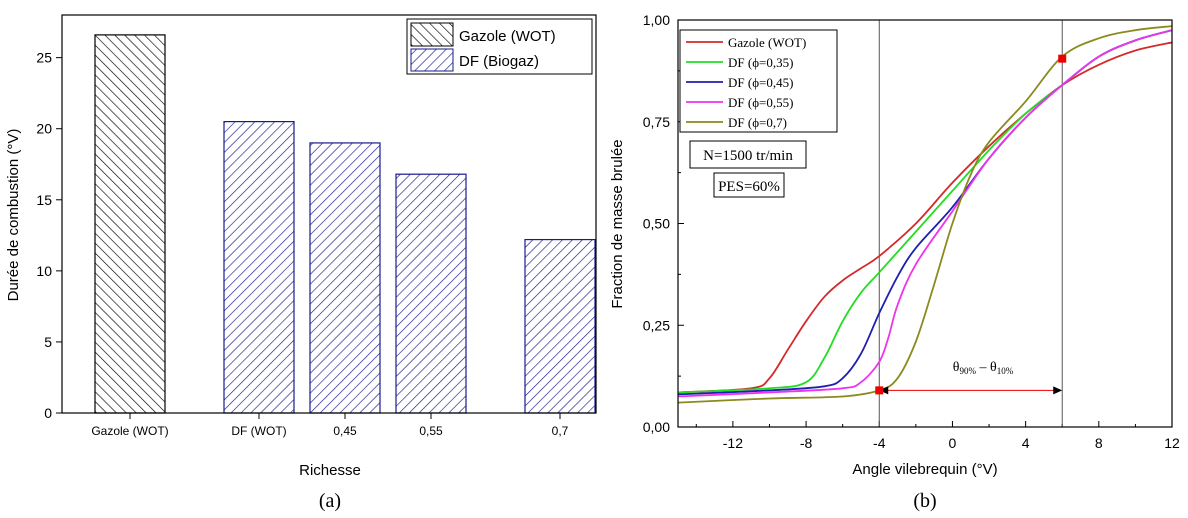 The height and width of the screenshot is (518, 1188). Describe the element at coordinates (956, 367) in the screenshot. I see `annotation-theta-90: θ` at that location.